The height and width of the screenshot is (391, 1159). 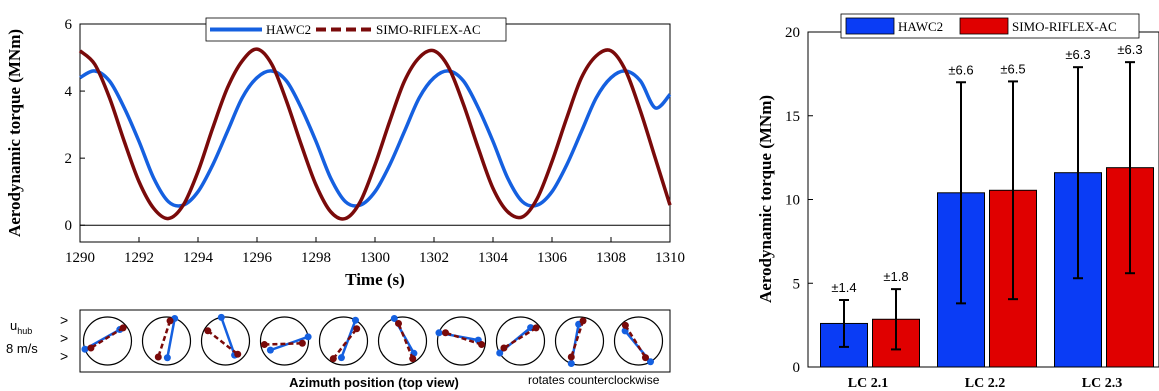 What do you see at coordinates (1012, 68) in the screenshot?
I see `error-label-simo: ±6.5` at bounding box center [1012, 68].